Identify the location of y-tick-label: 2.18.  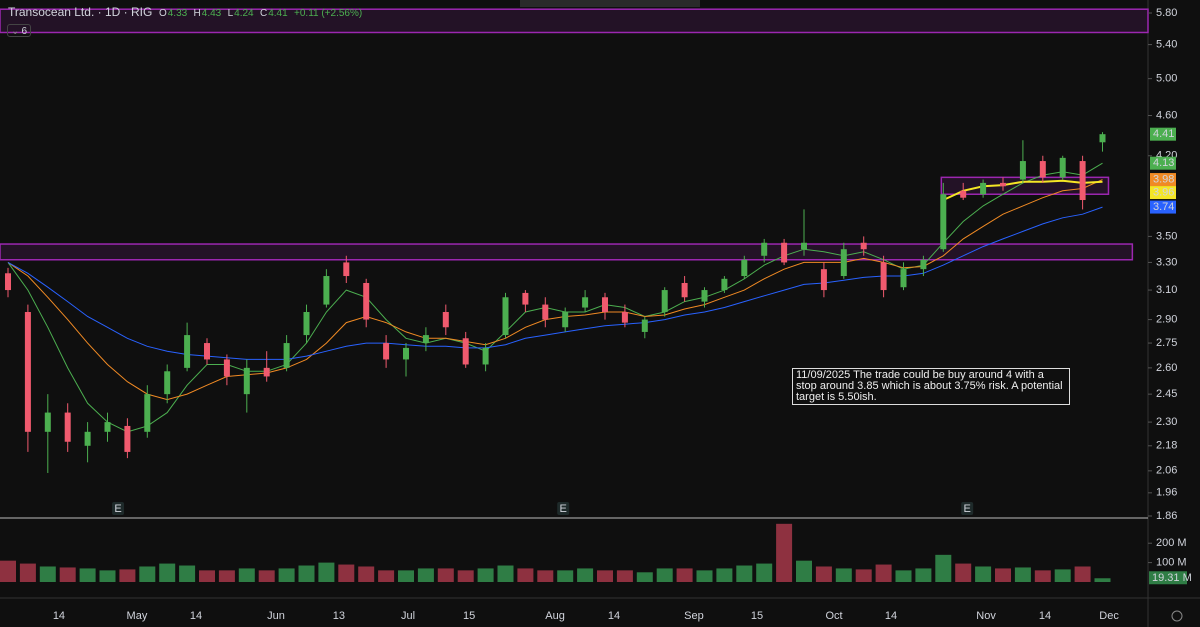
(1166, 446).